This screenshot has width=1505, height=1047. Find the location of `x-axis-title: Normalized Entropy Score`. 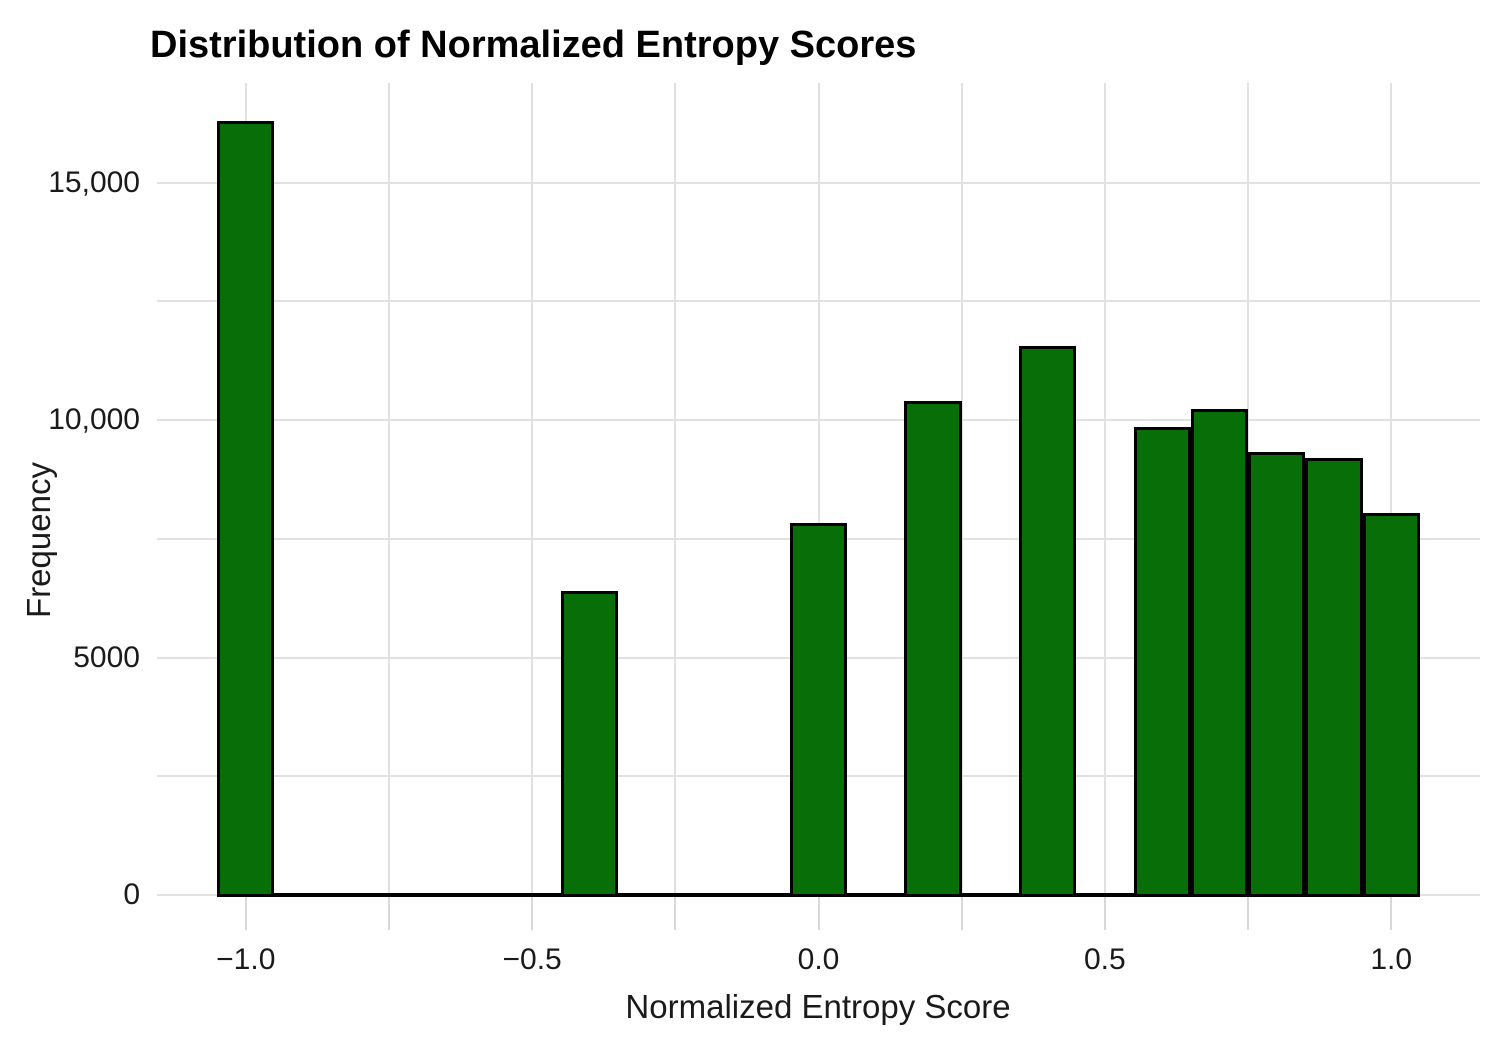

x-axis-title: Normalized Entropy Score is located at coordinates (818, 1006).